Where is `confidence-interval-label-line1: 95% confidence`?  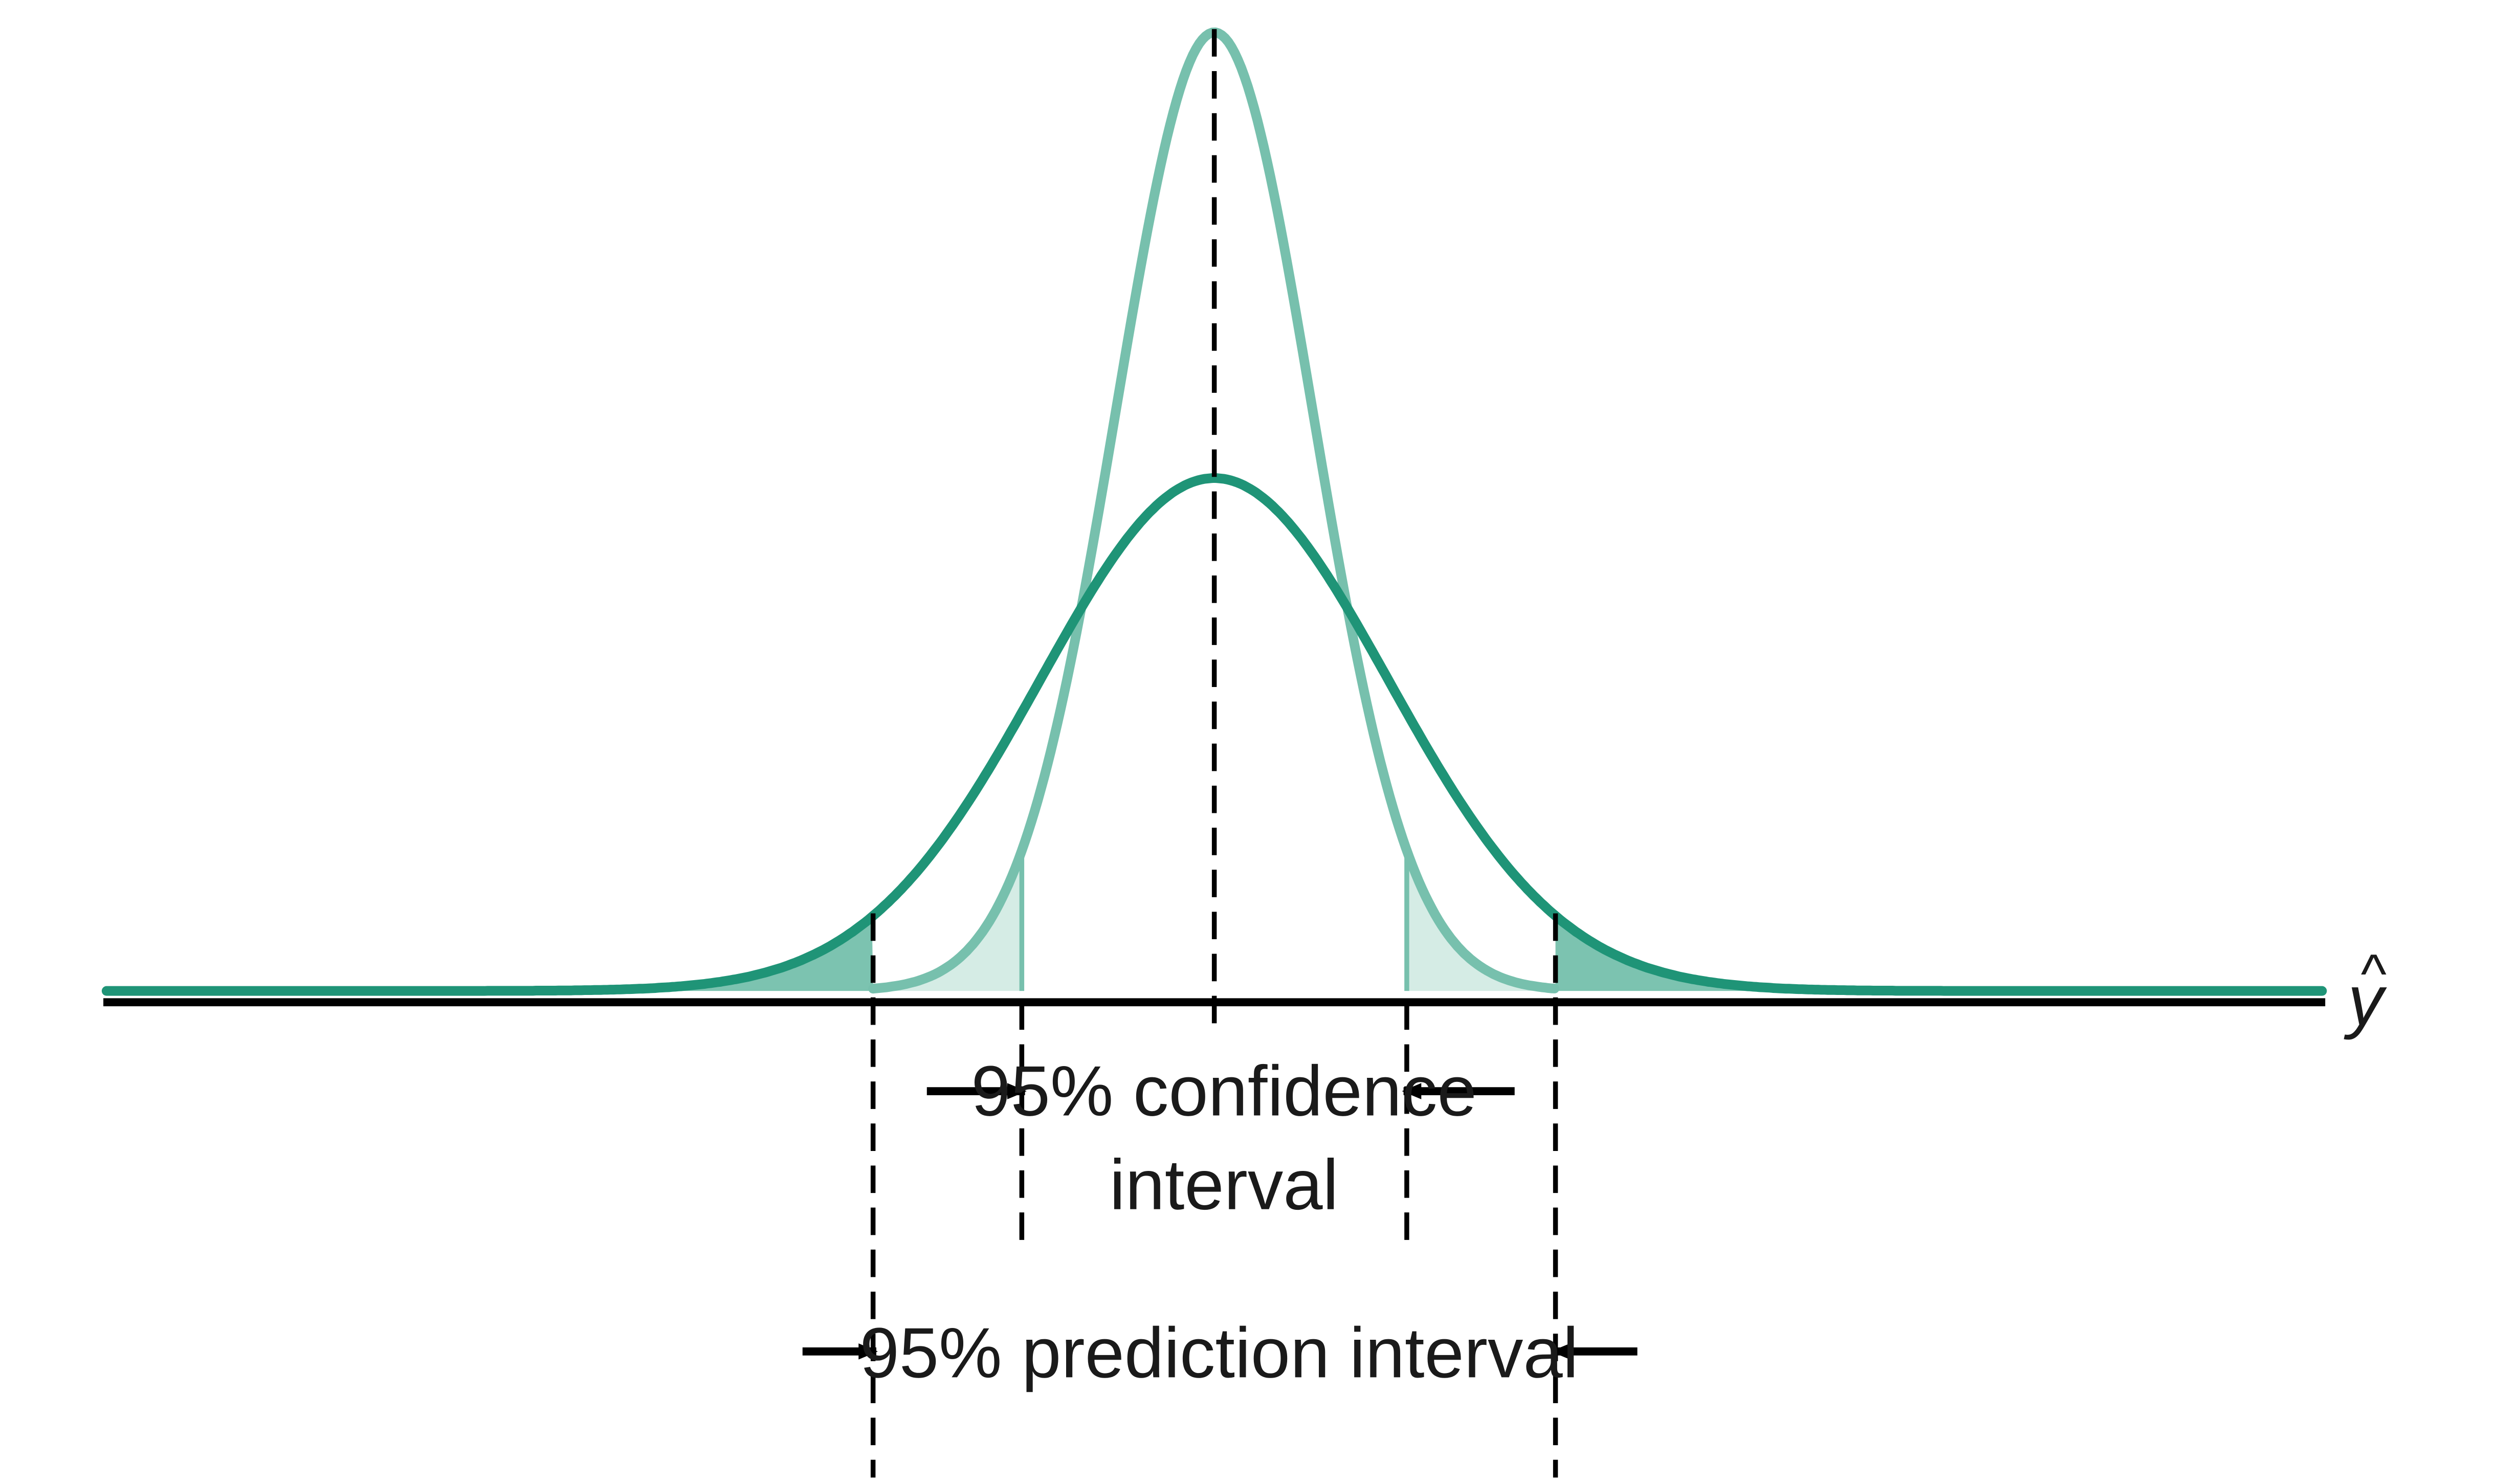 confidence-interval-label-line1: 95% confidence is located at coordinates (1223, 1091).